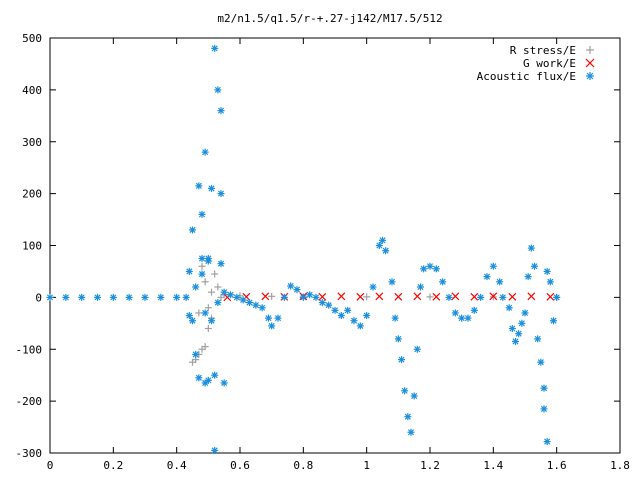 This screenshot has width=640, height=480. What do you see at coordinates (32, 90) in the screenshot?
I see `y-tick-label: 400` at bounding box center [32, 90].